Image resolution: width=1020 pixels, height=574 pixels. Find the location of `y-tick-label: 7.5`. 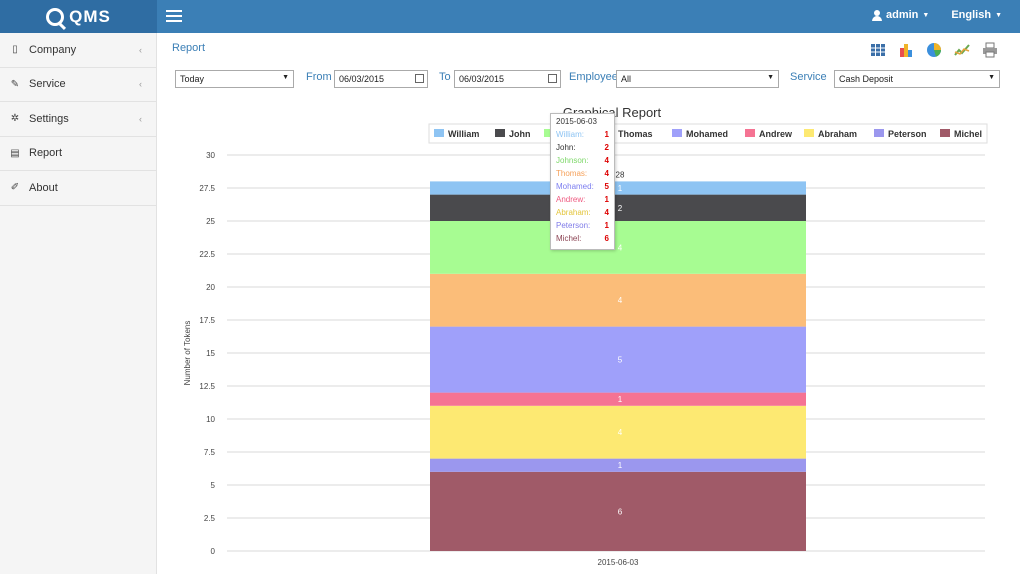

y-tick-label: 7.5 is located at coordinates (210, 452).